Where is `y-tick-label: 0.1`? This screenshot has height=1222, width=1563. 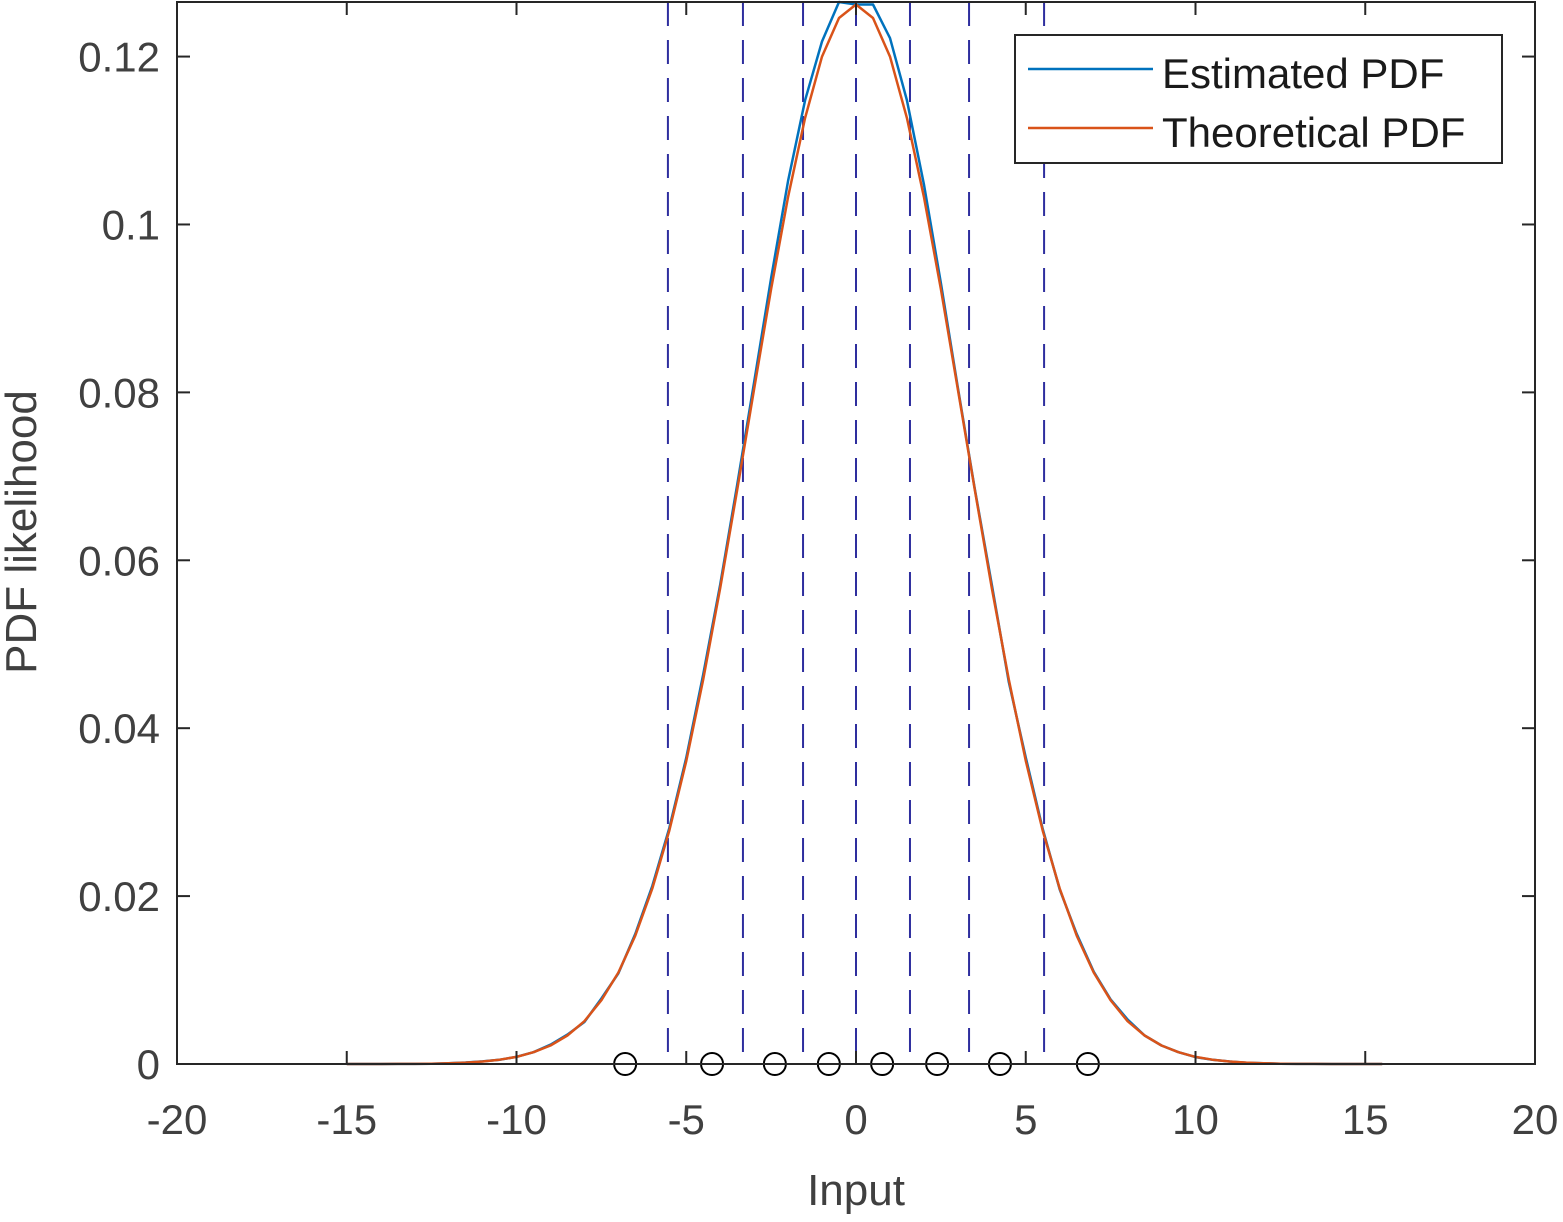 y-tick-label: 0.1 is located at coordinates (131, 224).